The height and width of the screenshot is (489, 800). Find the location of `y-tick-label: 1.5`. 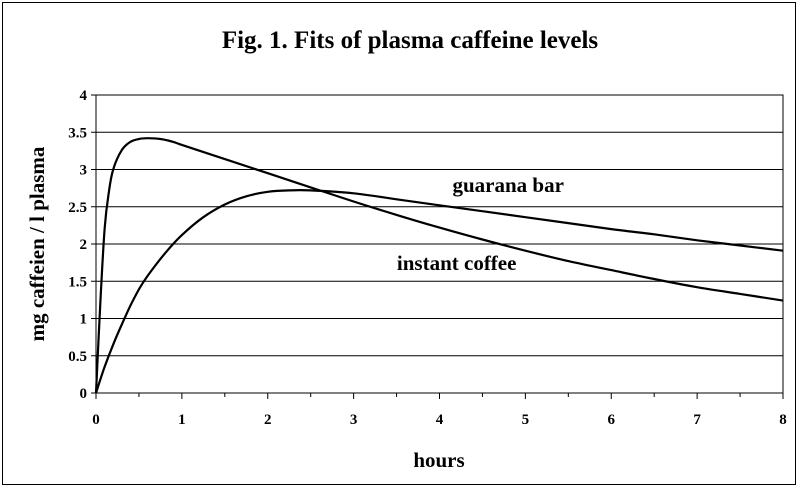

y-tick-label: 1.5 is located at coordinates (77, 282).